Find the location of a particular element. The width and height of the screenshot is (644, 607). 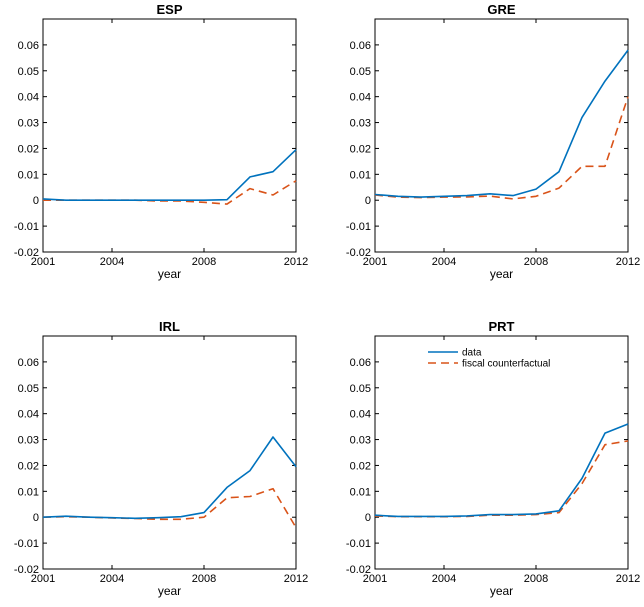

panel-title: ESP is located at coordinates (169, 9).